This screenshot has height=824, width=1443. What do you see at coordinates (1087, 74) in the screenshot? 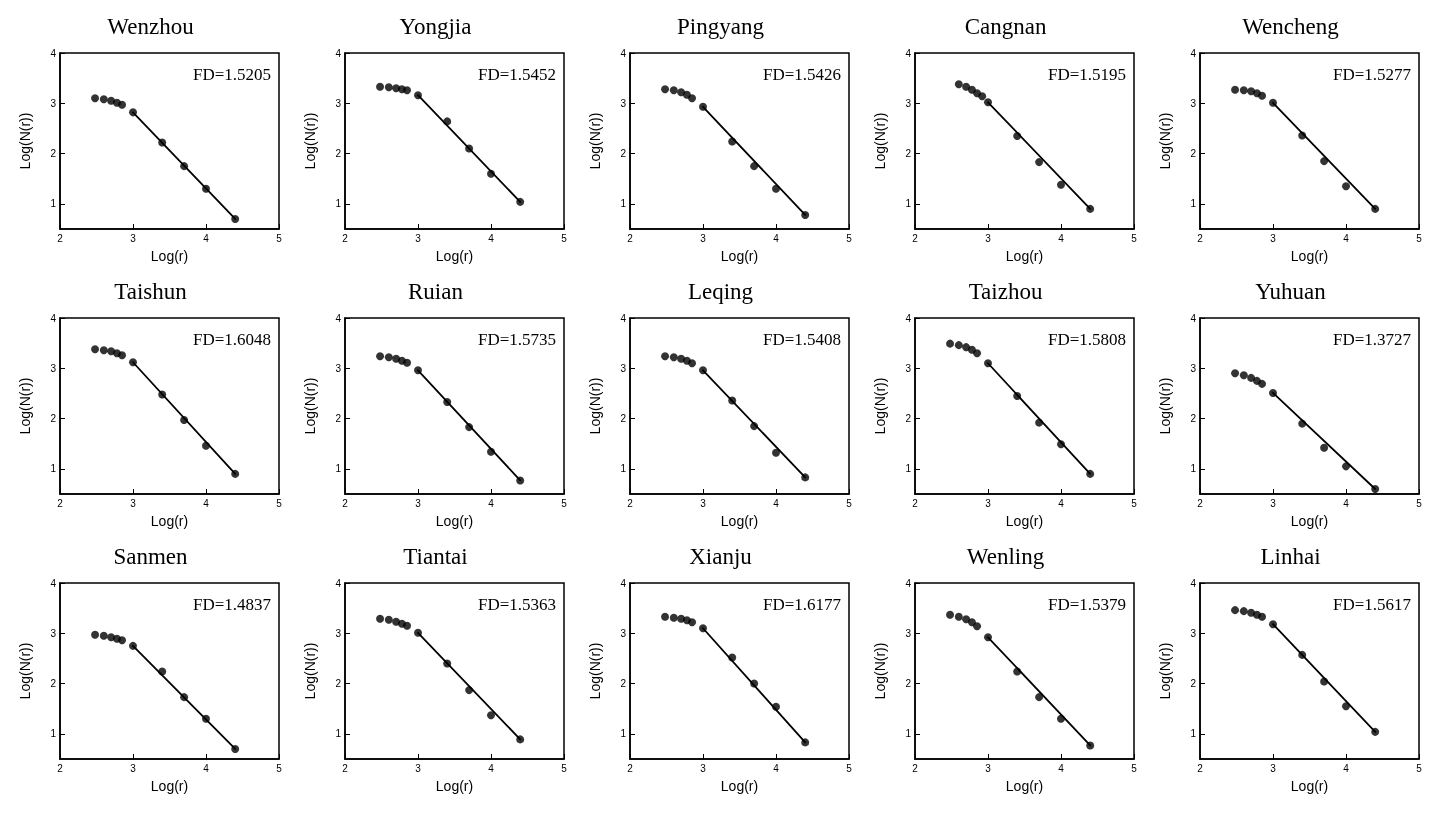
I see `annotation: FD=1.5195` at bounding box center [1087, 74].